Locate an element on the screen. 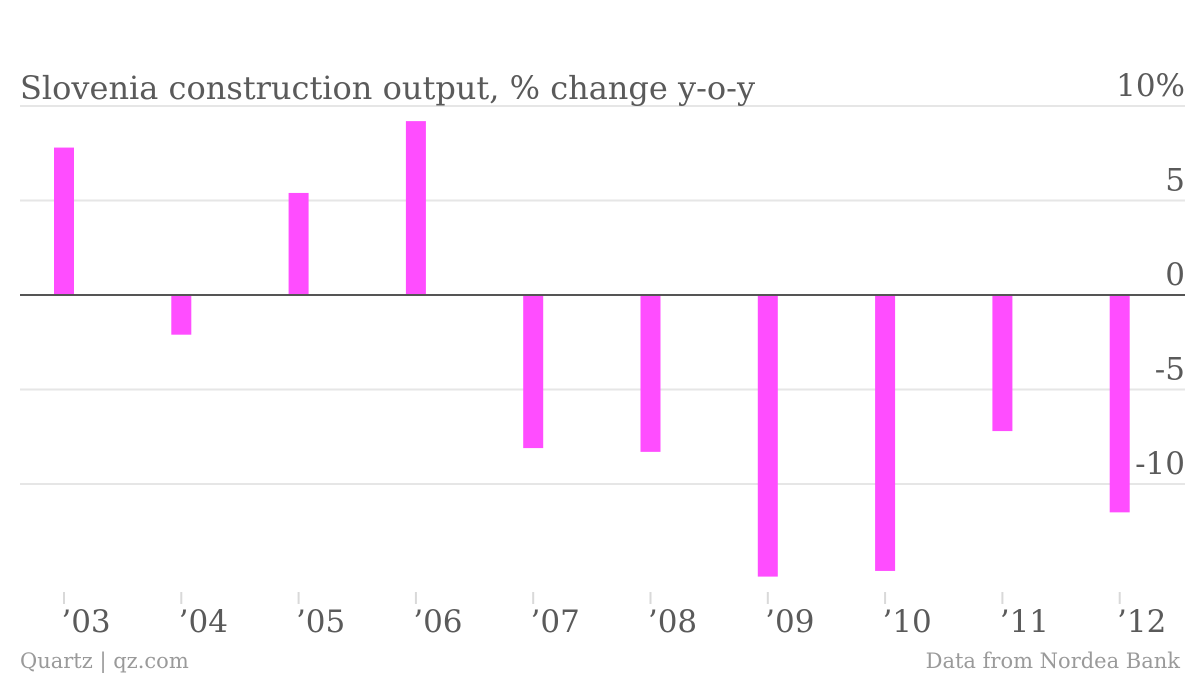 This screenshot has height=676, width=1200. x-tick-label: ’09 is located at coordinates (789, 622).